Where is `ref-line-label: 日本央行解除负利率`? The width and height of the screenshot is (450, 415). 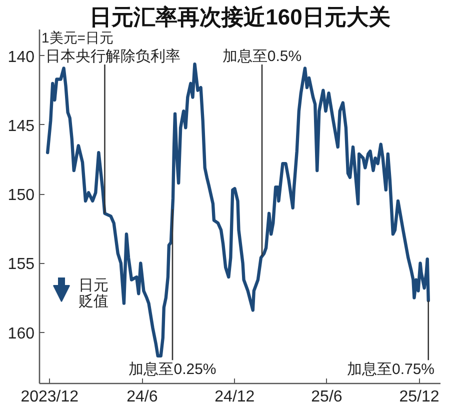 ref-line-label: 日本央行解除负利率 is located at coordinates (113, 56).